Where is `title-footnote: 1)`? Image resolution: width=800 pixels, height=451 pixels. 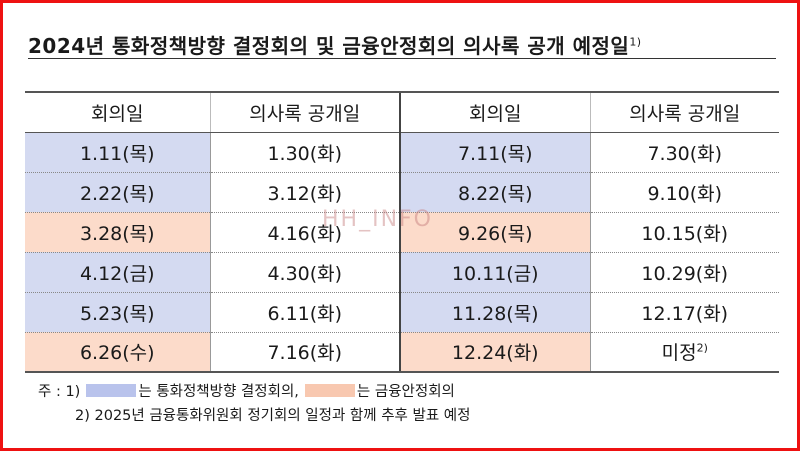
title-footnote: 1) is located at coordinates (635, 42).